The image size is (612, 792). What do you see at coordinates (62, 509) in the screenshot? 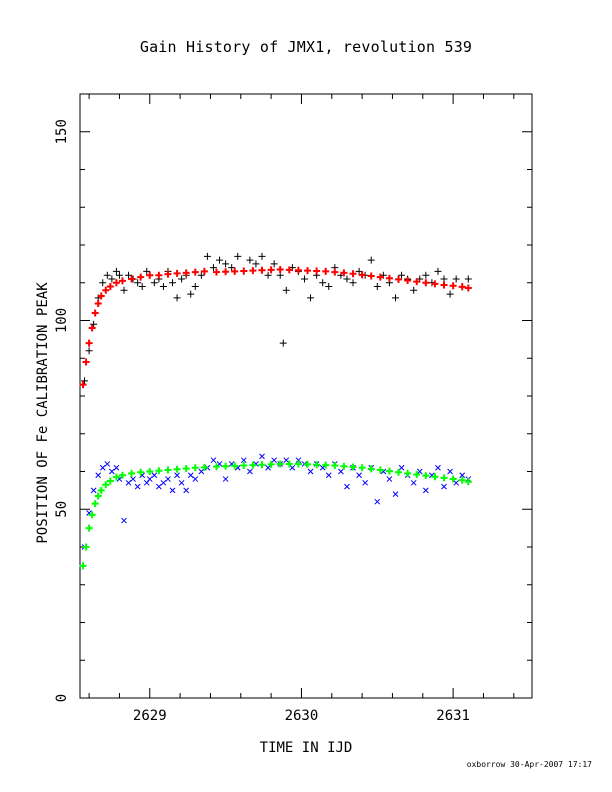
I see `y-tick-label: 50` at bounding box center [62, 509].